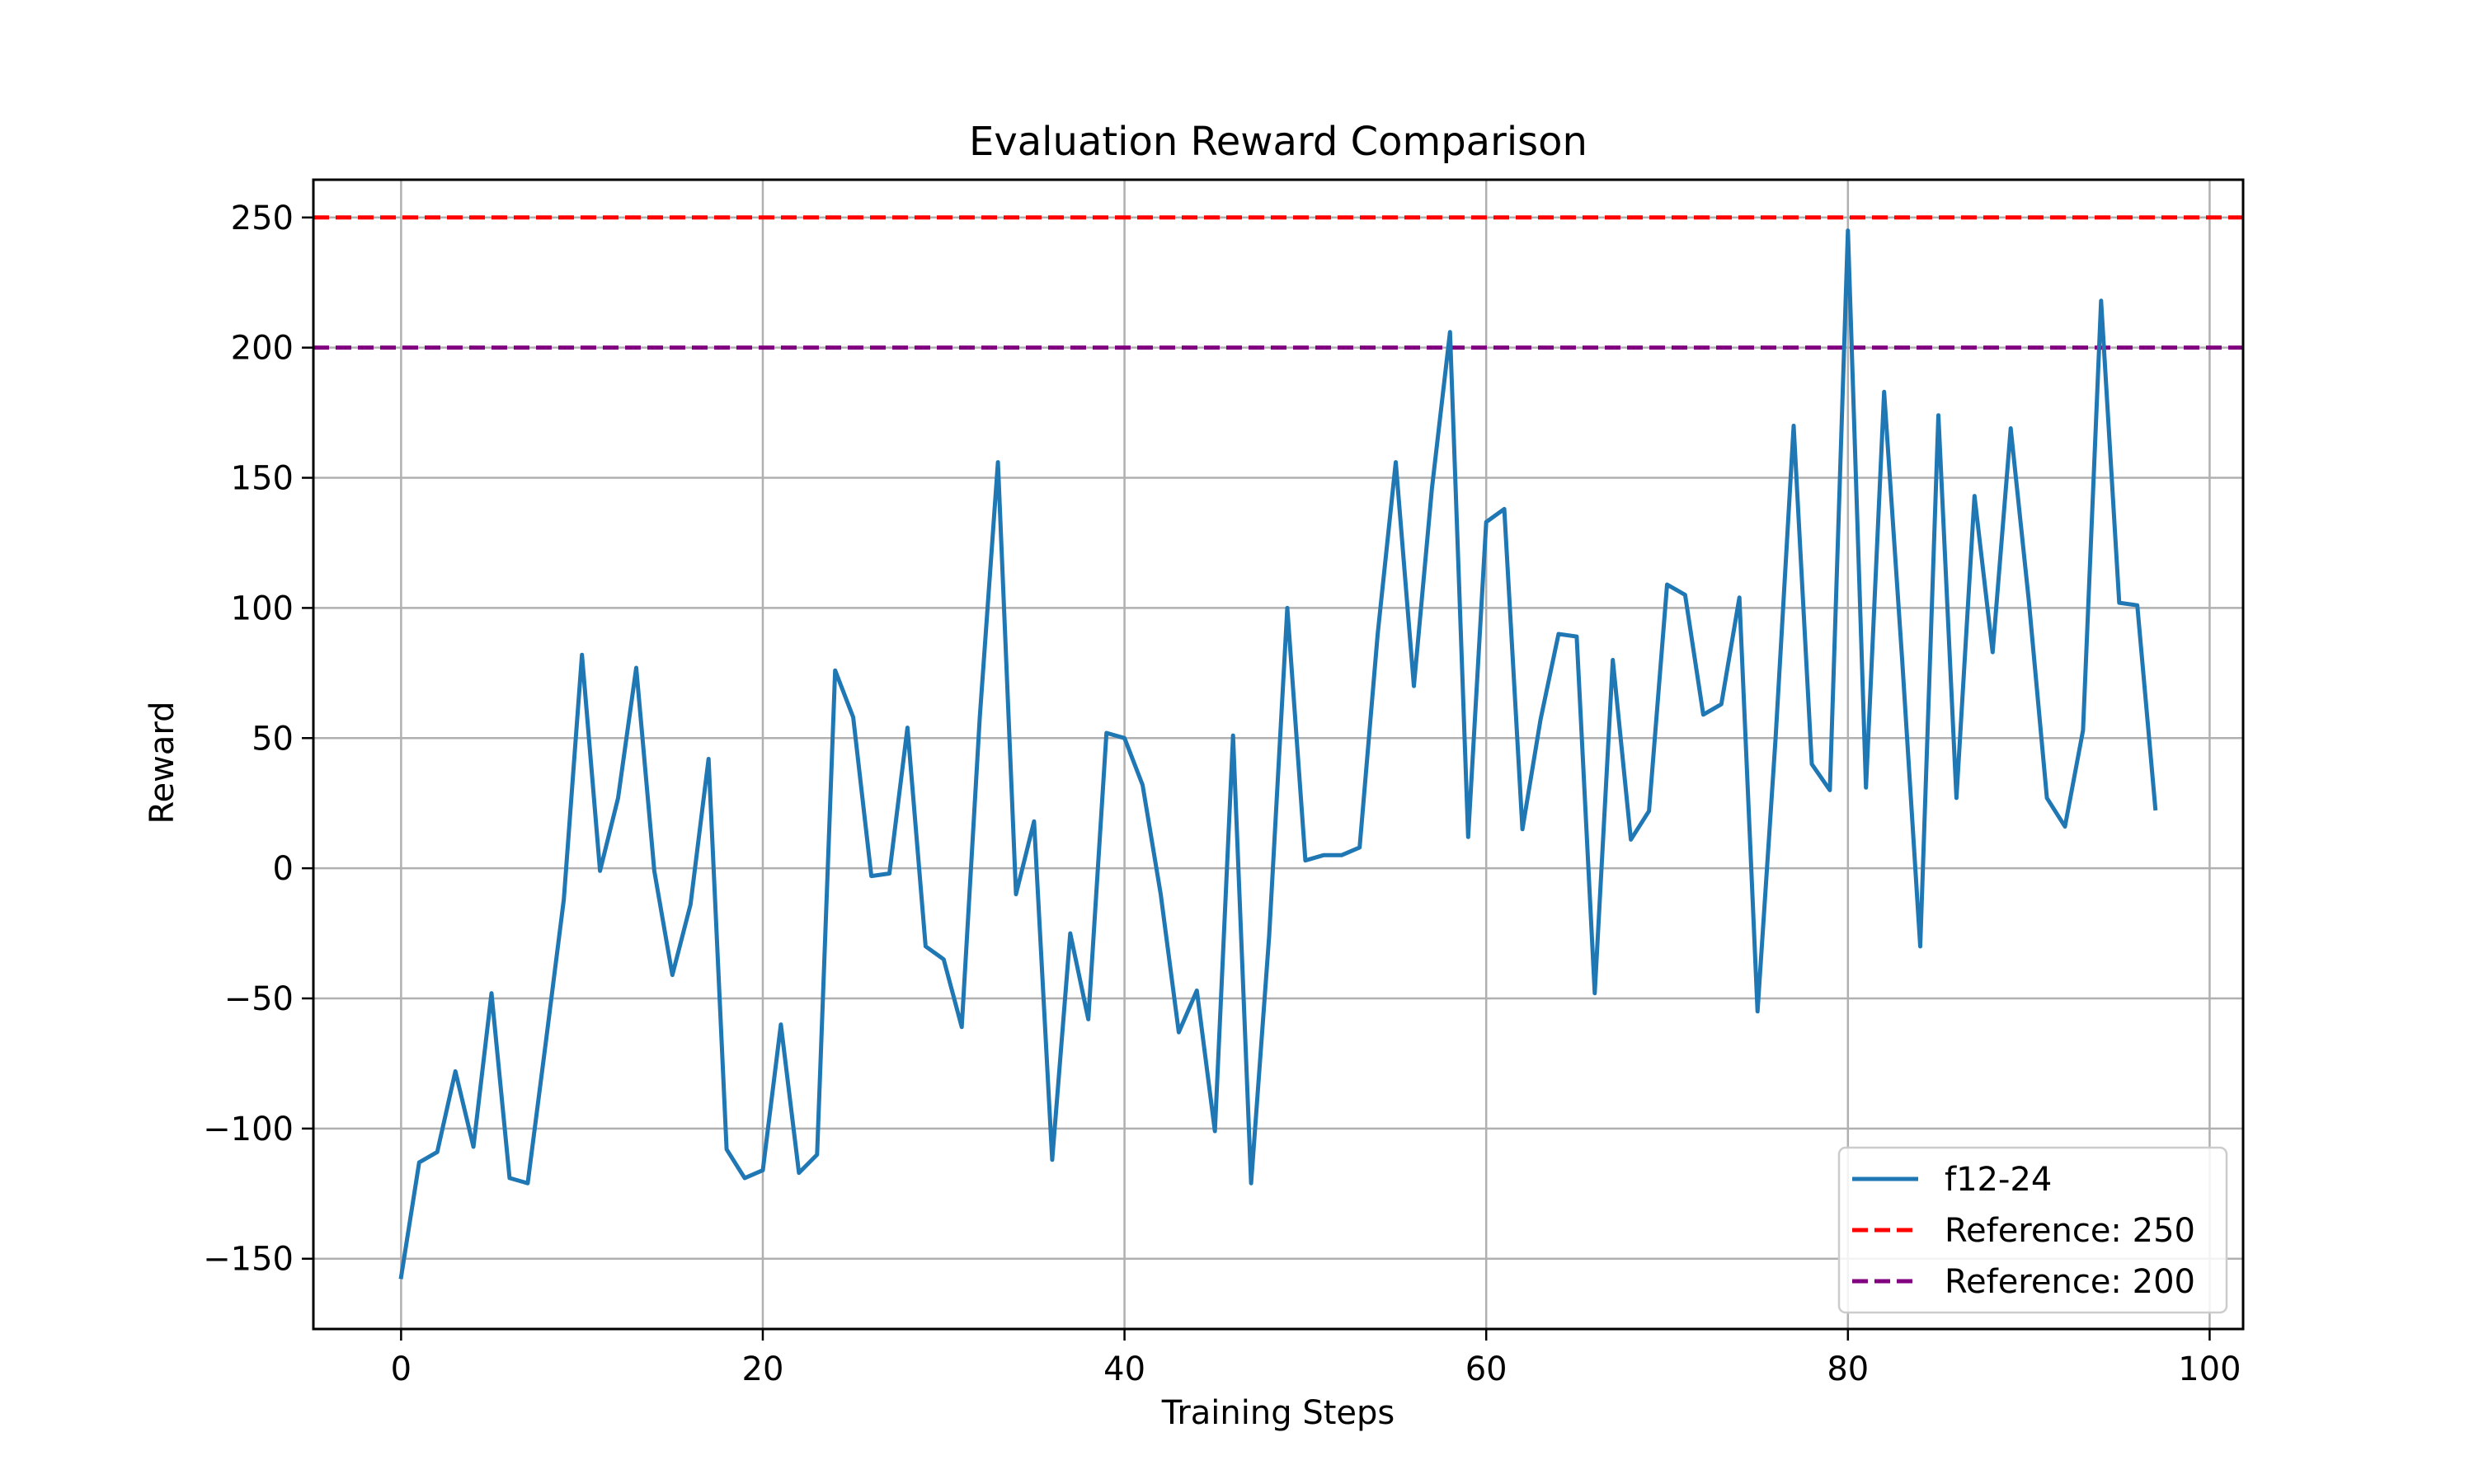  I want to click on legend-label: Reference: 250, so click(2070, 1231).